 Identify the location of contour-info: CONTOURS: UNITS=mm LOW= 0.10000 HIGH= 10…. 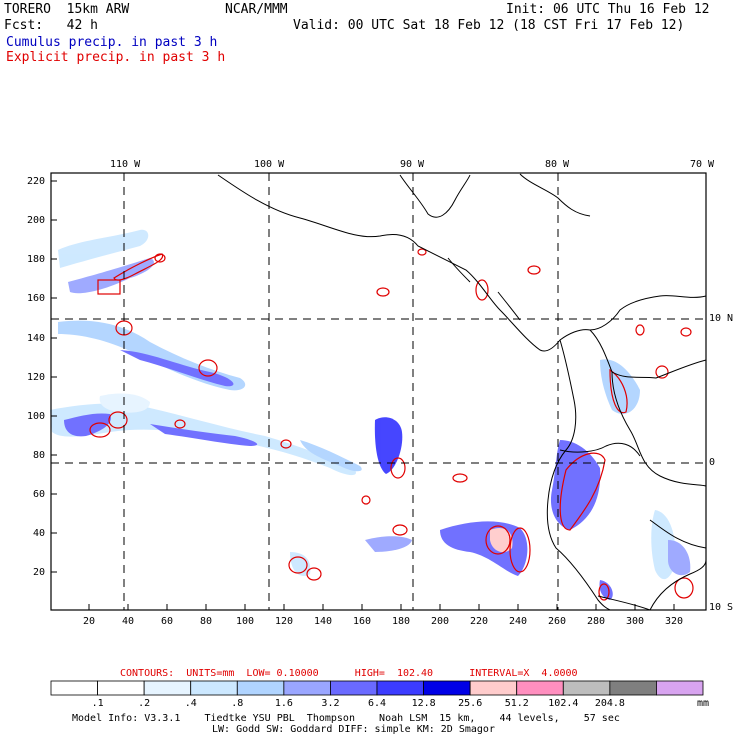
(349, 673).